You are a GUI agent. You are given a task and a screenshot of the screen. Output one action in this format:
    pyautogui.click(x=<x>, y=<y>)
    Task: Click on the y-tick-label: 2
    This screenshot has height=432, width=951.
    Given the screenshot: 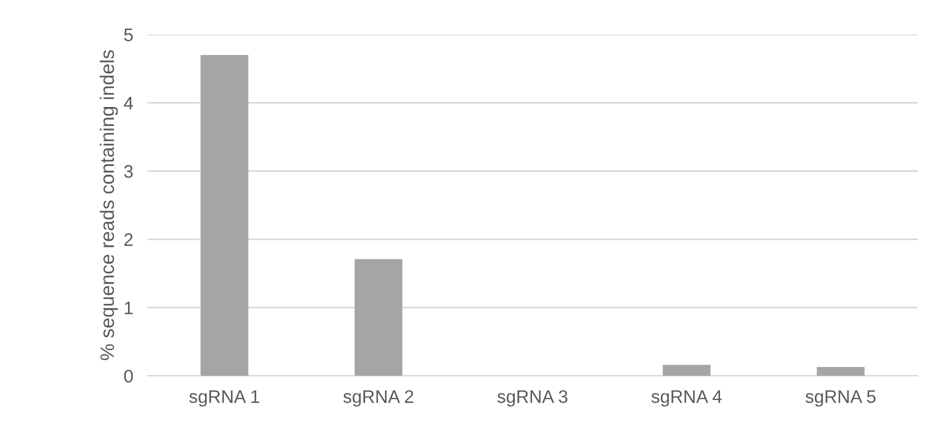 What is the action you would take?
    pyautogui.click(x=128, y=239)
    